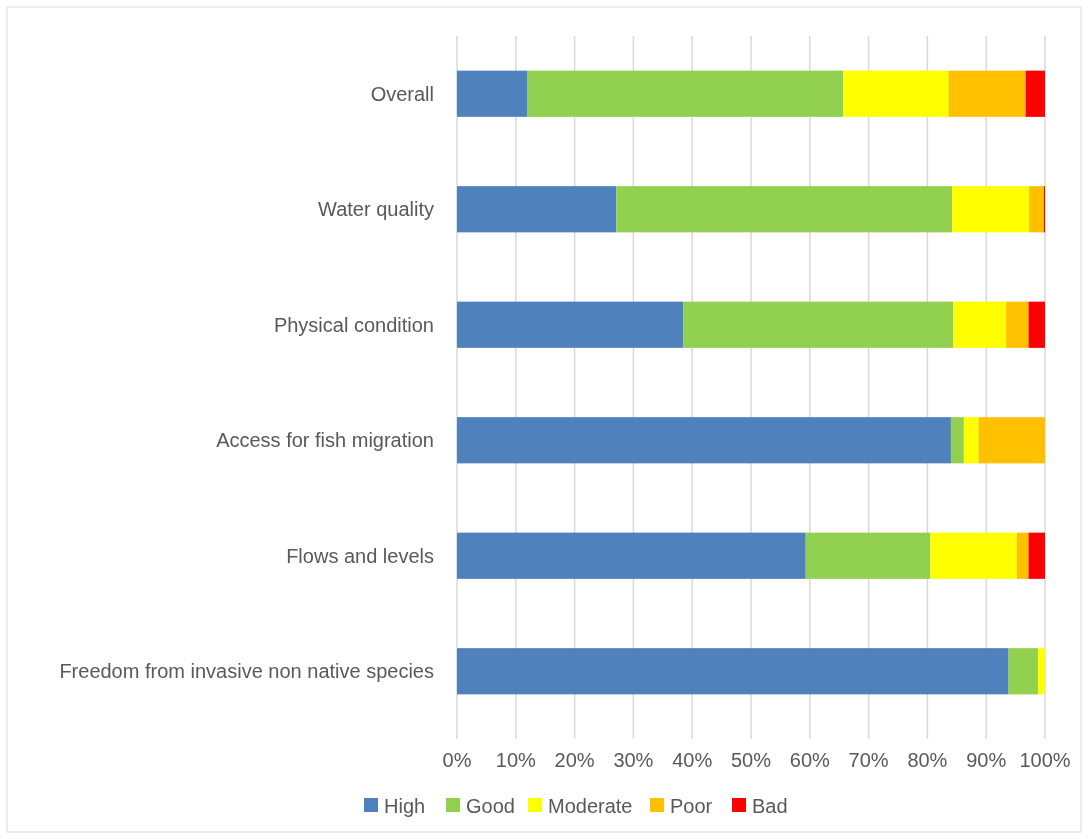 This screenshot has height=839, width=1088. I want to click on legend-label: Moderate, so click(590, 806).